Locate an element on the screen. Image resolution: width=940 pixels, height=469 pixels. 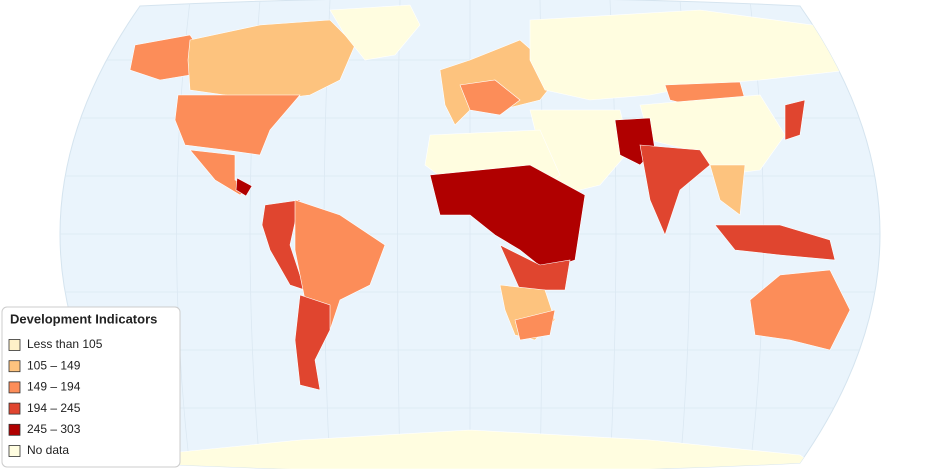
brazil is located at coordinates (340, 265).